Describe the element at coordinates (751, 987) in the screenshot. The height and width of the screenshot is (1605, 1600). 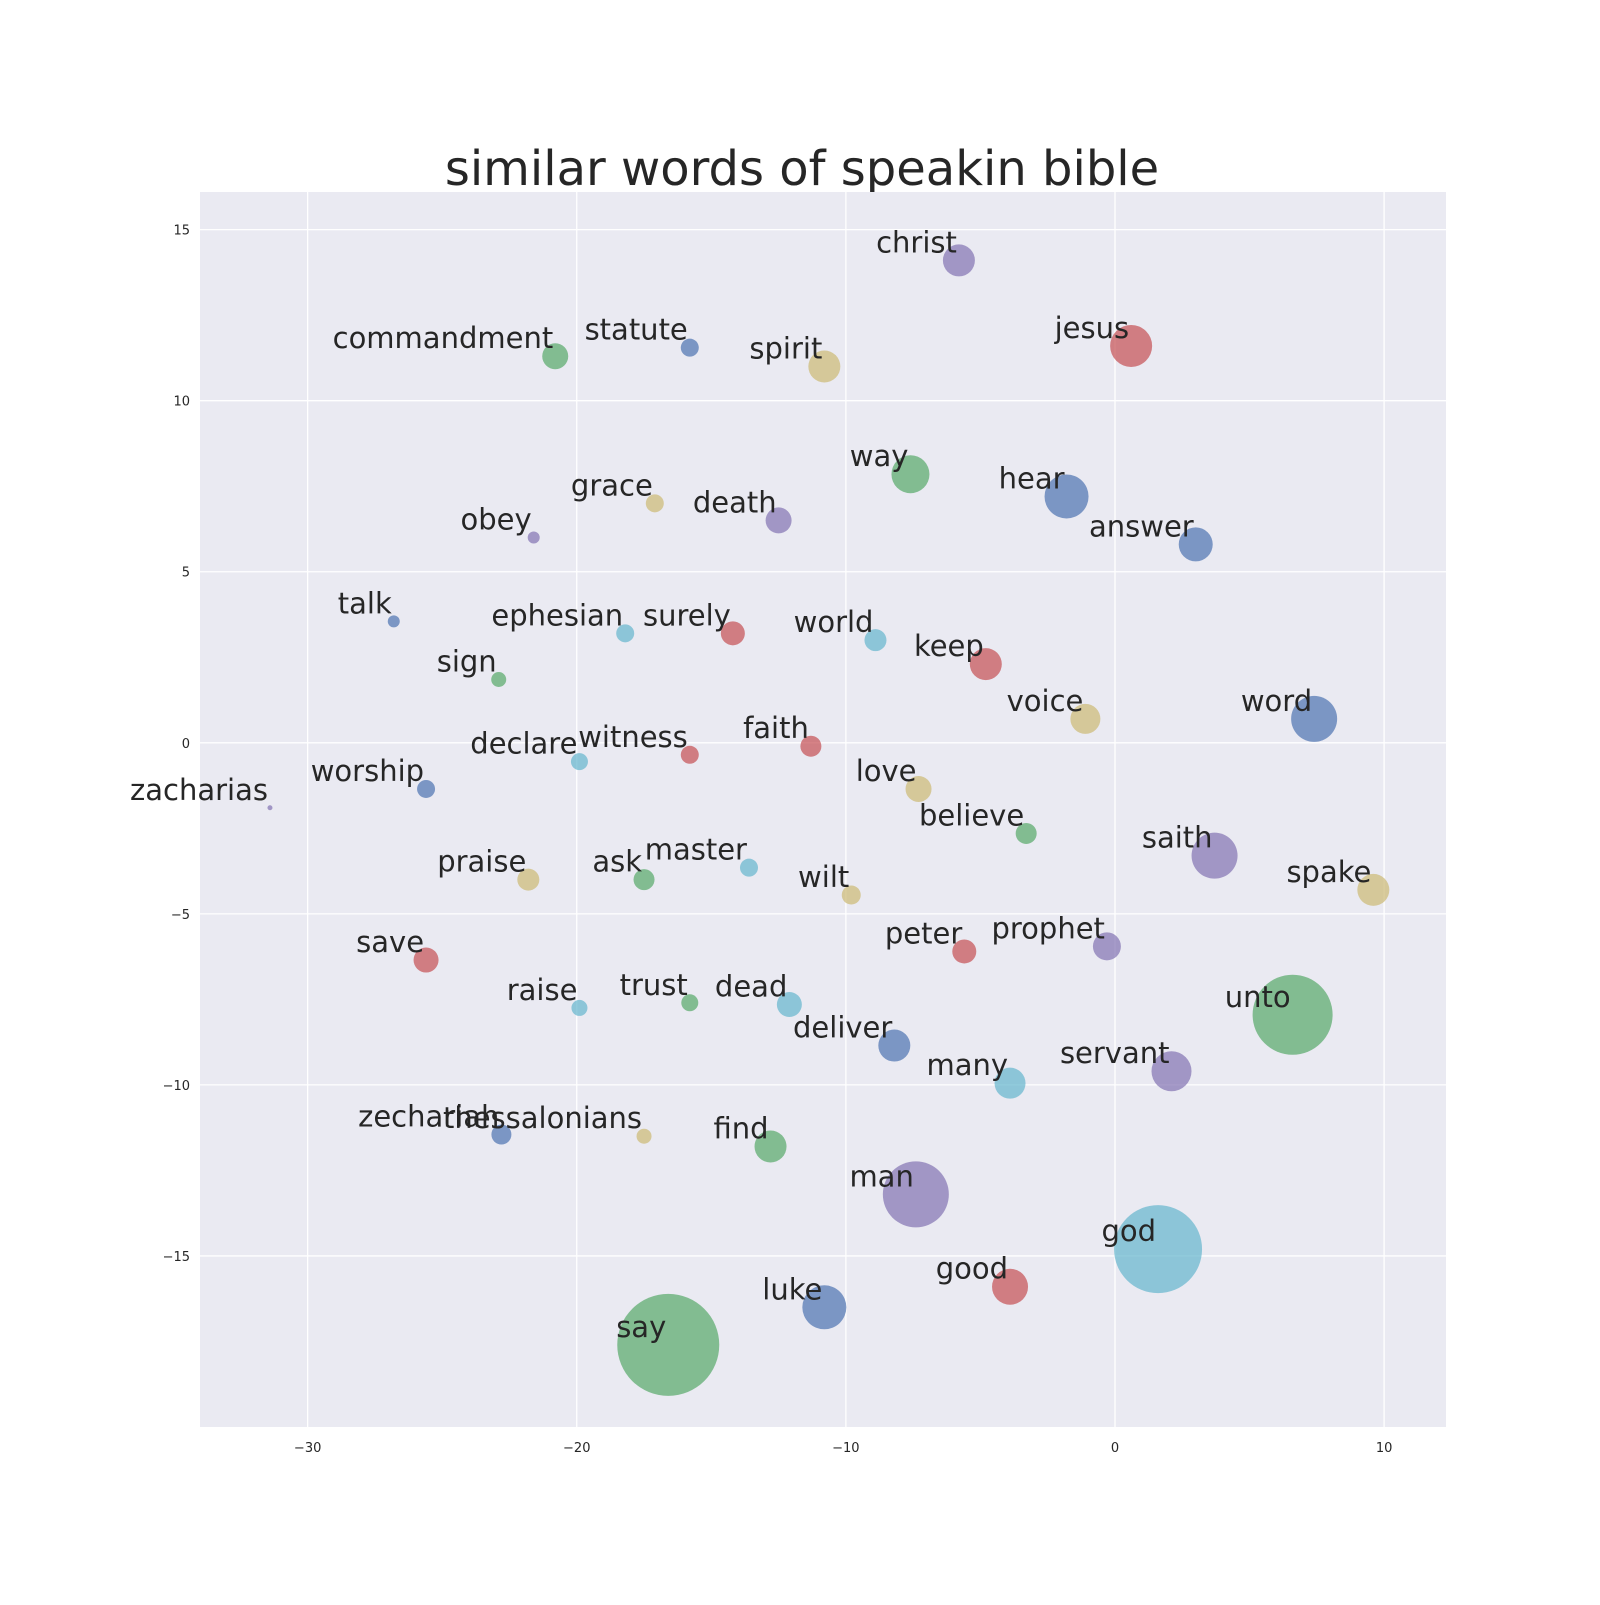
I see `data-label-dead: dead` at that location.